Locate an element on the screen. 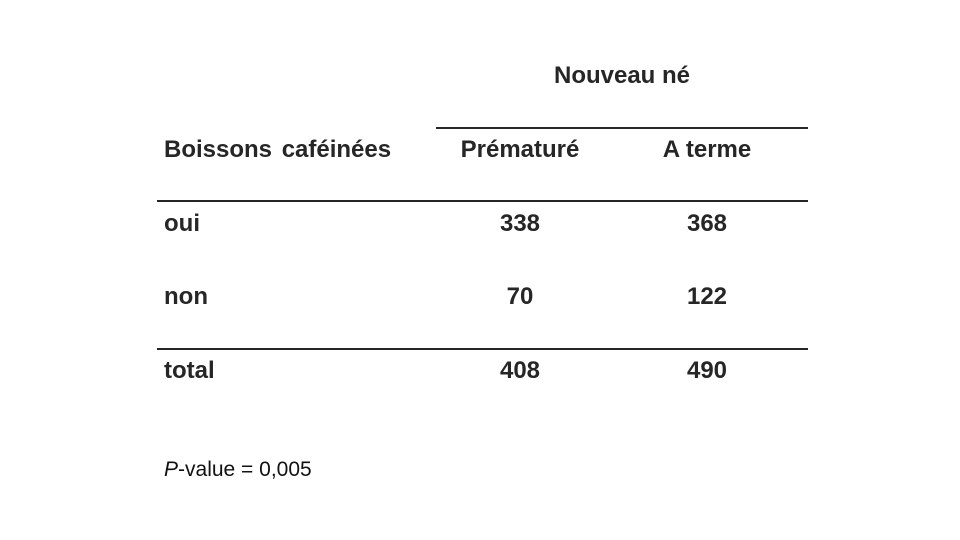 The width and height of the screenshot is (960, 540). cell-oui-premature: 338 is located at coordinates (520, 223).